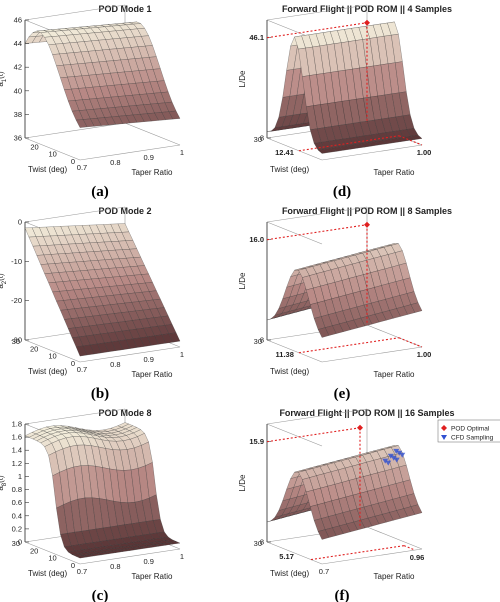 The image size is (500, 602). What do you see at coordinates (4, 79) in the screenshot?
I see `z-axis-label: a1(t)` at bounding box center [4, 79].